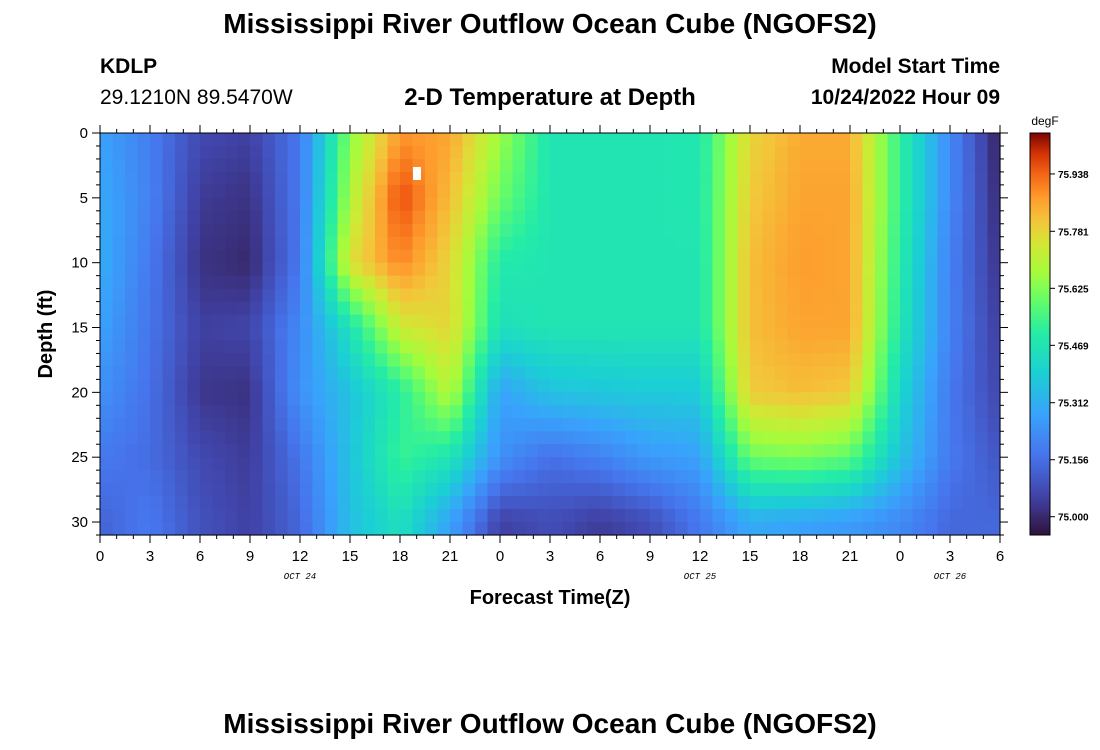  I want to click on x-tick-label: 15, so click(350, 556).